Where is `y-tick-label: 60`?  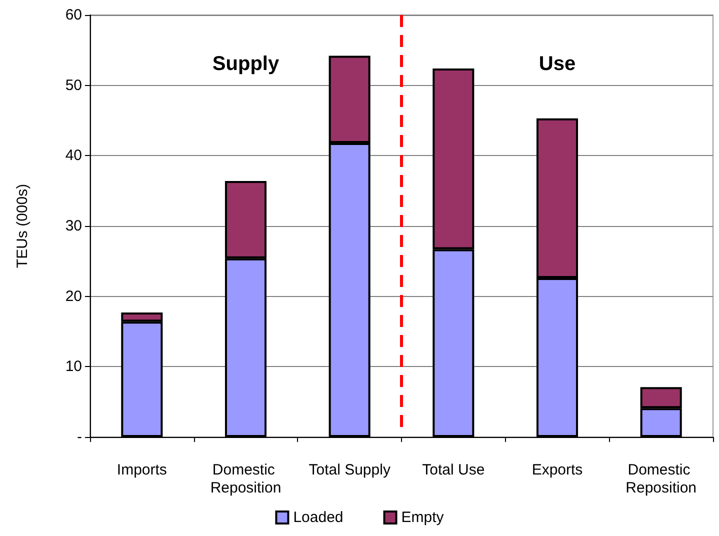
y-tick-label: 60 is located at coordinates (73, 15).